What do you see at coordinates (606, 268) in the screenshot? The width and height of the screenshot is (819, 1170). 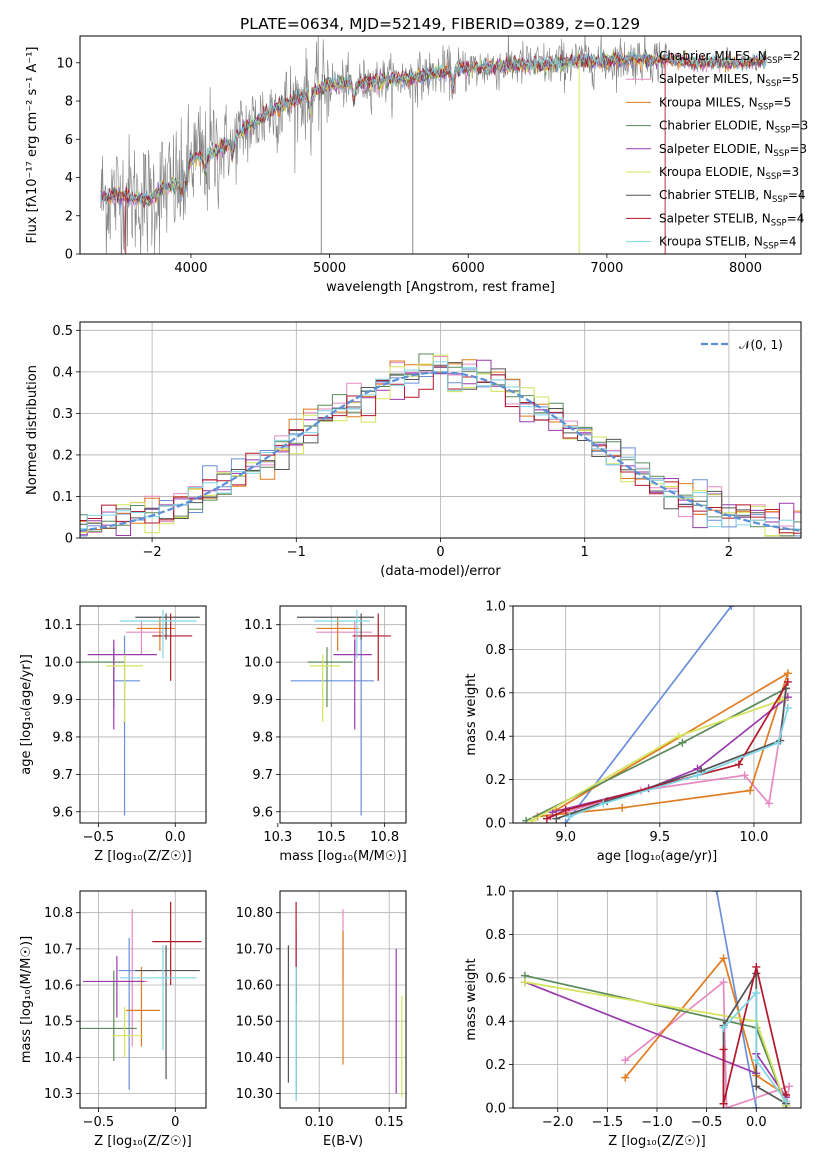 I see `x-tick-label: 7000` at bounding box center [606, 268].